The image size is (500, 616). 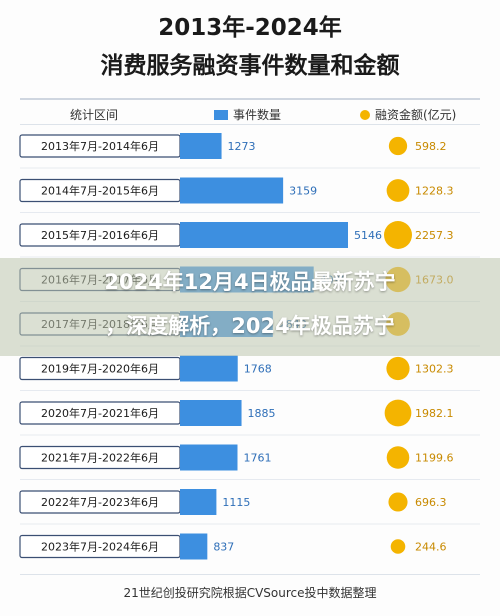 What do you see at coordinates (434, 413) in the screenshot?
I see `amount-value-label: 1982.1` at bounding box center [434, 413].